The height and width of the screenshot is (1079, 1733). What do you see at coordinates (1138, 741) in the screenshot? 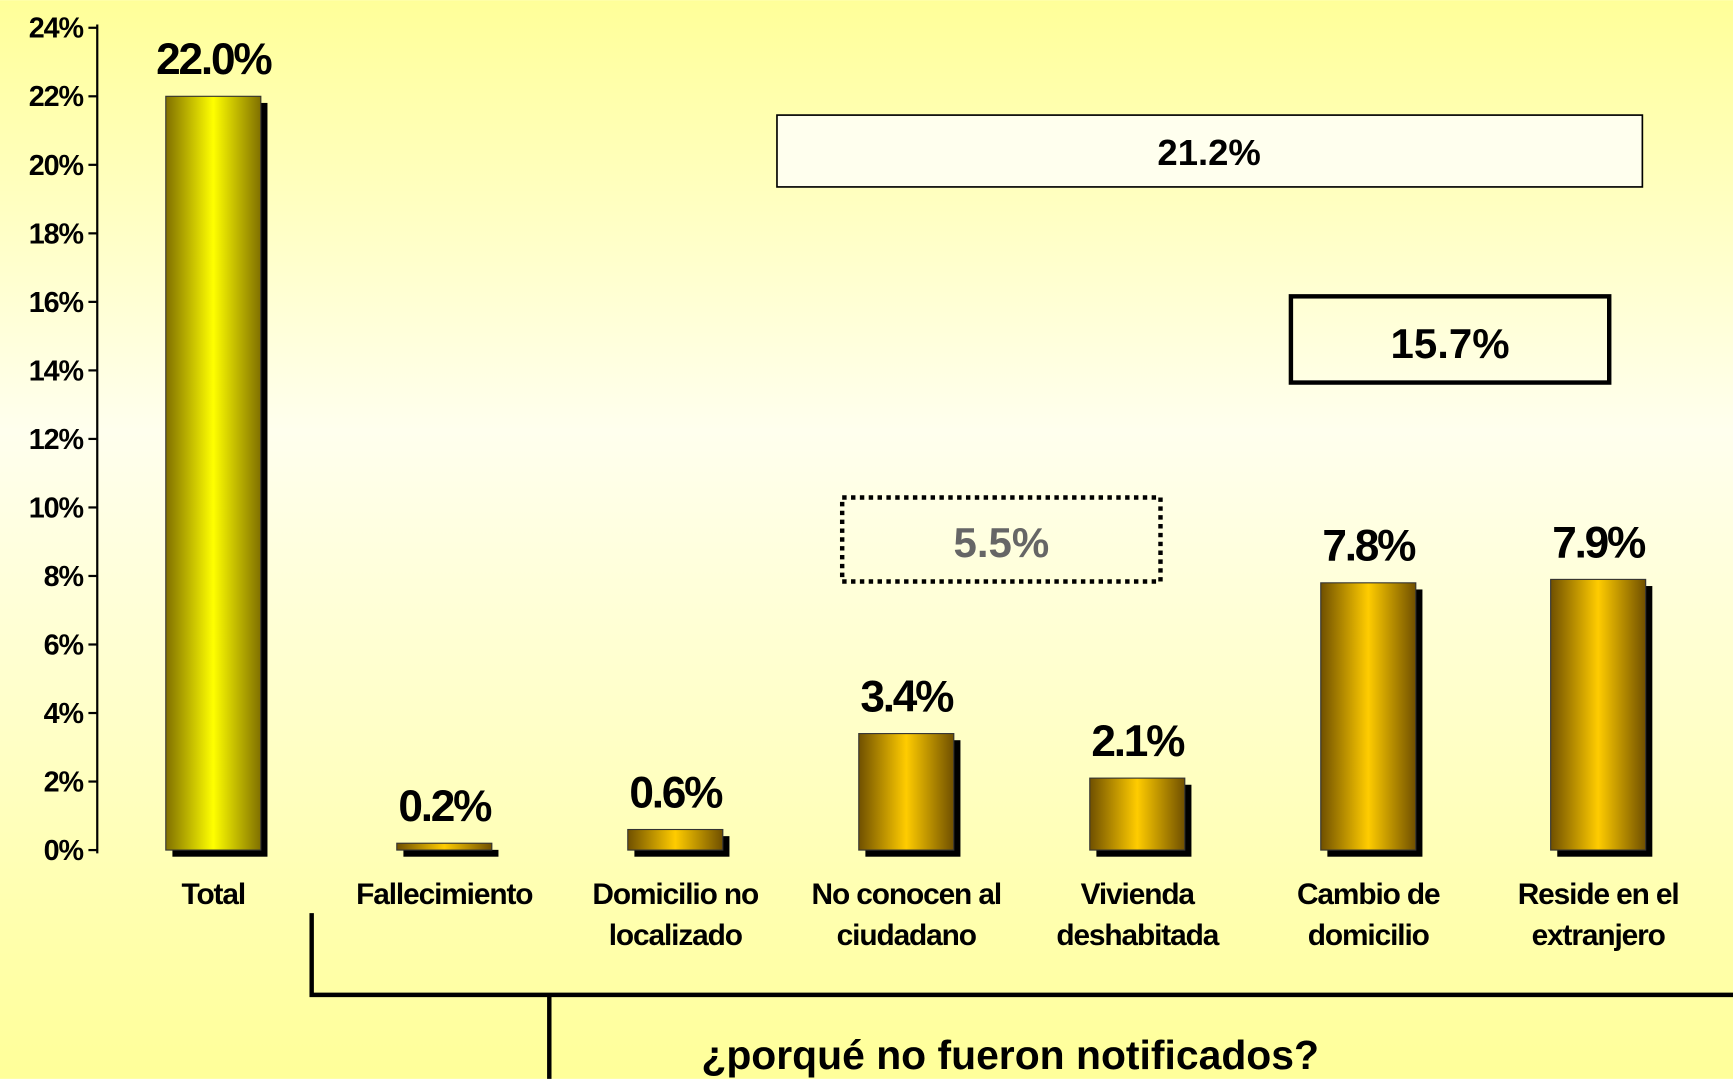
I see `value-label: 2.1%` at bounding box center [1138, 741].